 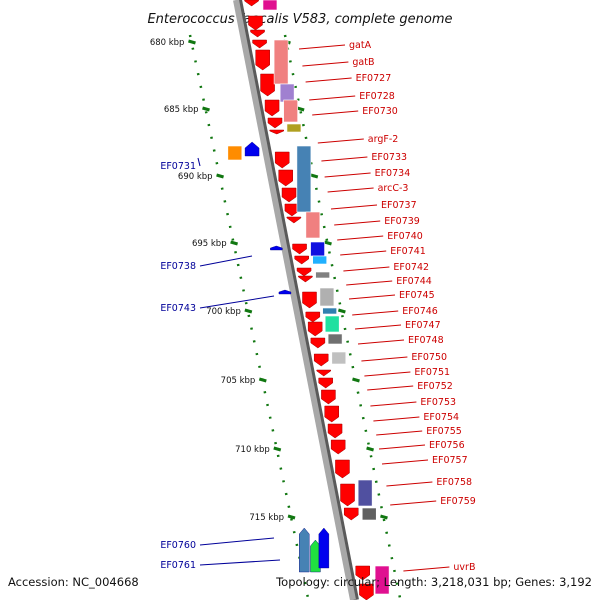 What do you see at coordinates (435, 386) in the screenshot?
I see `forward-gene-label: EF0752` at bounding box center [435, 386].